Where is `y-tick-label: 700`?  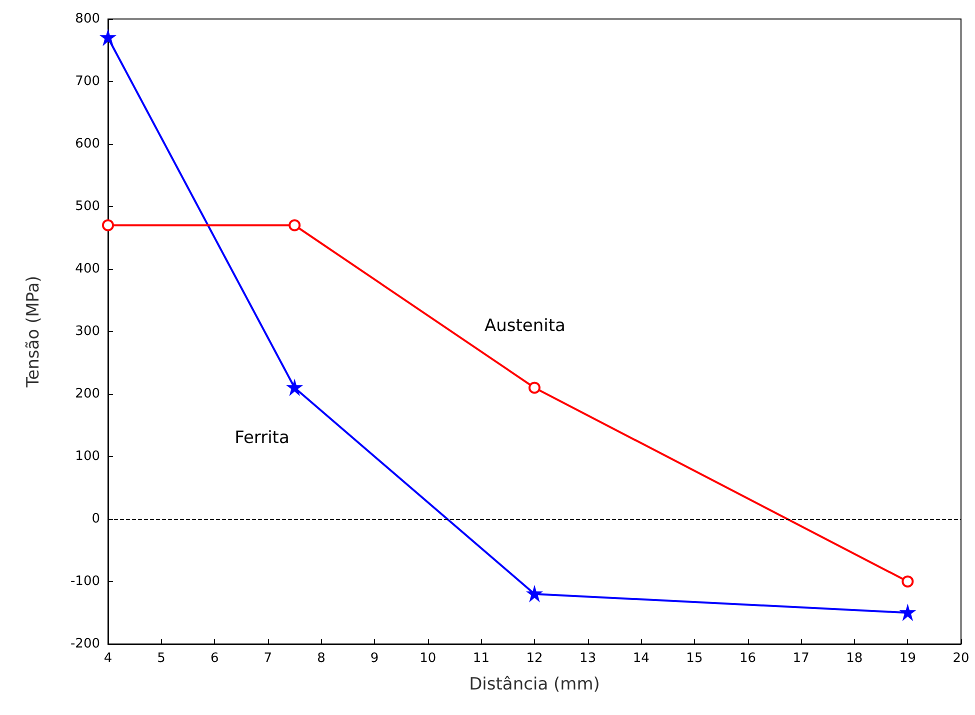
y-tick-label: 700 is located at coordinates (87, 81).